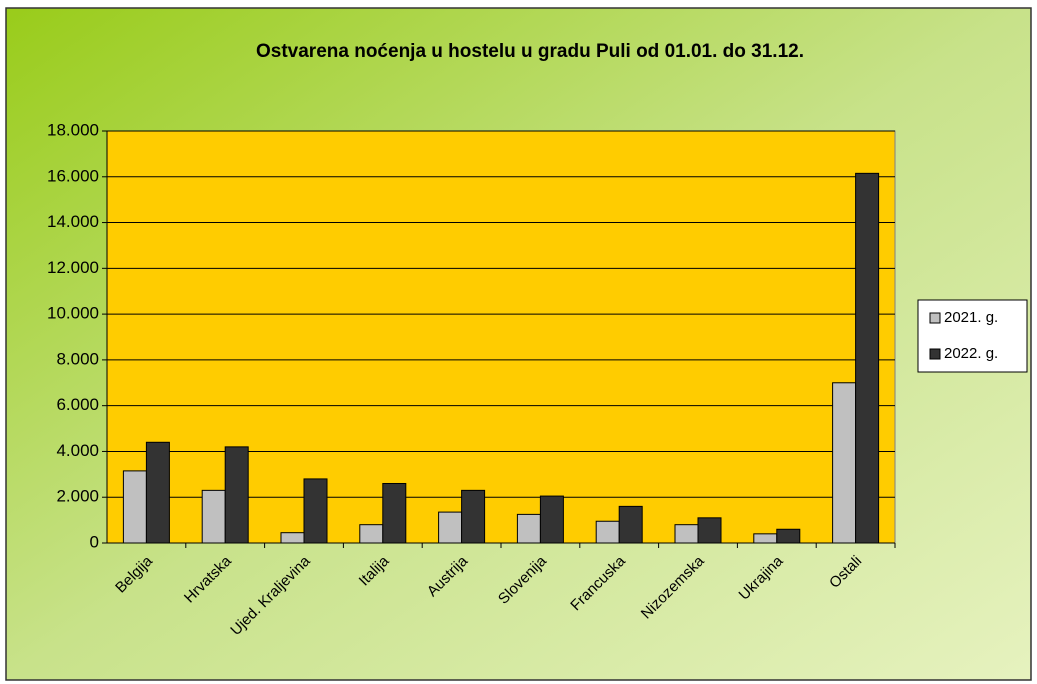 The image size is (1037, 684). Describe the element at coordinates (73, 313) in the screenshot. I see `y-tick-label: 10.000` at that location.